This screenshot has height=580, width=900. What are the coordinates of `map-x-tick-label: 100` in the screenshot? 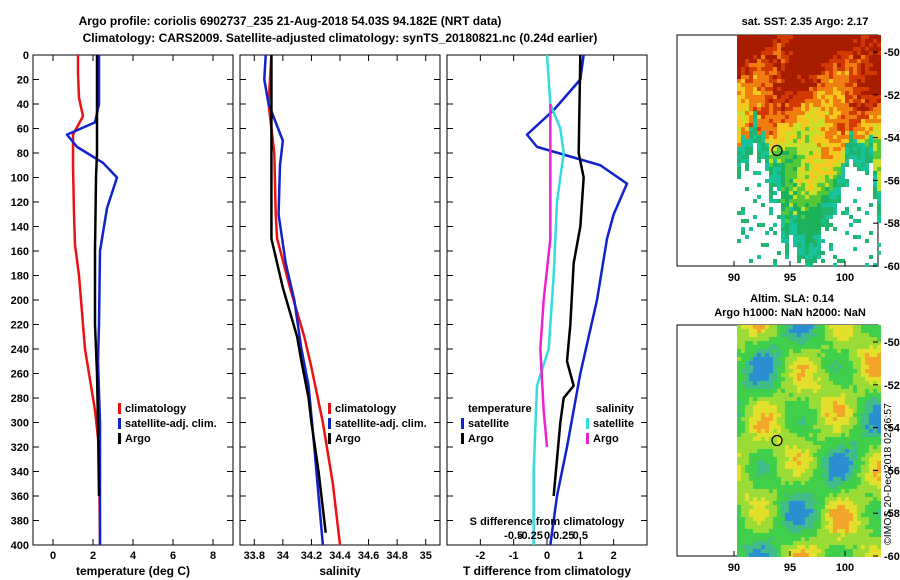 It's located at (845, 568).